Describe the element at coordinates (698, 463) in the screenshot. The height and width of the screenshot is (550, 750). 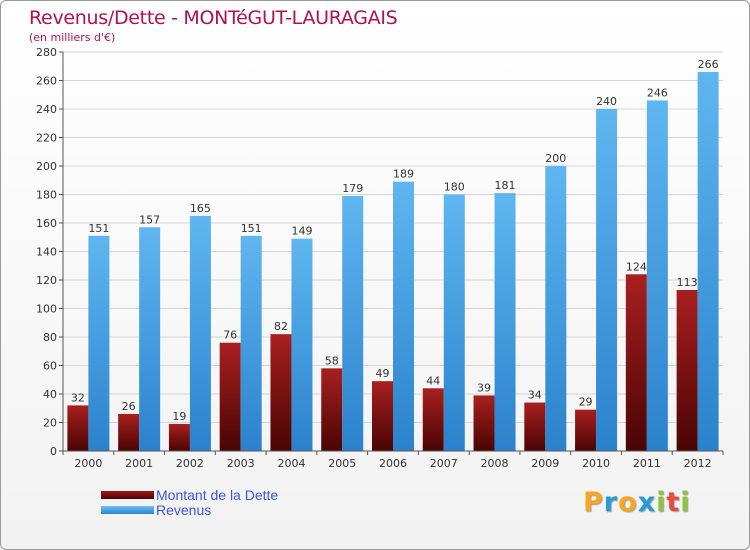
I see `x-tick-label: 2012` at that location.